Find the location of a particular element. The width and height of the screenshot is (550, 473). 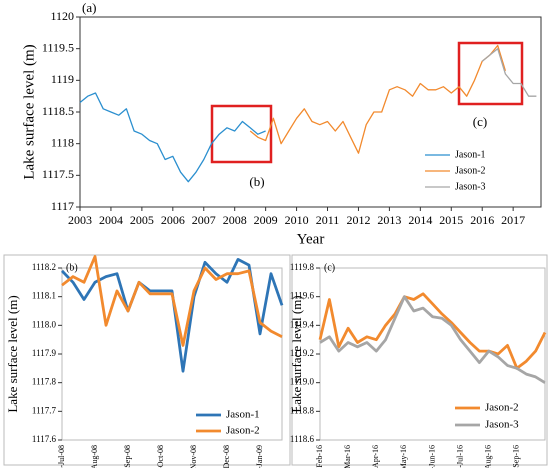

y-tick-label: 1117 is located at coordinates (62, 206).